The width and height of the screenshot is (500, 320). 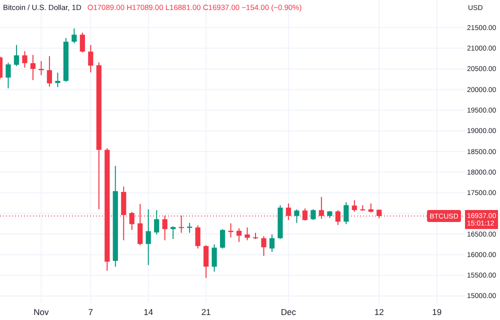 What do you see at coordinates (288, 312) in the screenshot?
I see `x-tick-label: Dec` at bounding box center [288, 312].